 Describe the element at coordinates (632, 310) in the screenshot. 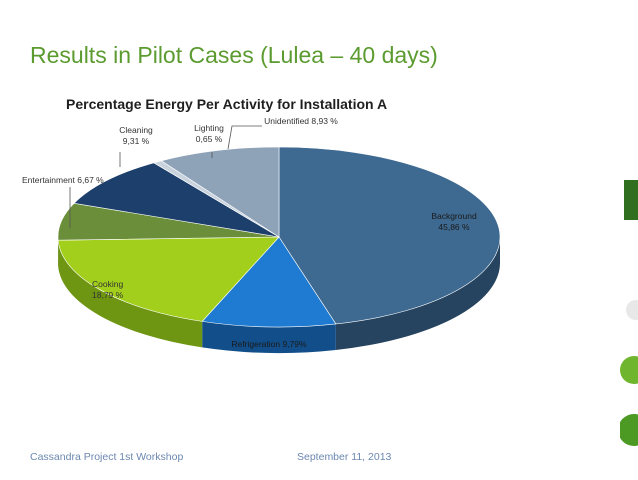

I see `deco-plug-icon` at that location.